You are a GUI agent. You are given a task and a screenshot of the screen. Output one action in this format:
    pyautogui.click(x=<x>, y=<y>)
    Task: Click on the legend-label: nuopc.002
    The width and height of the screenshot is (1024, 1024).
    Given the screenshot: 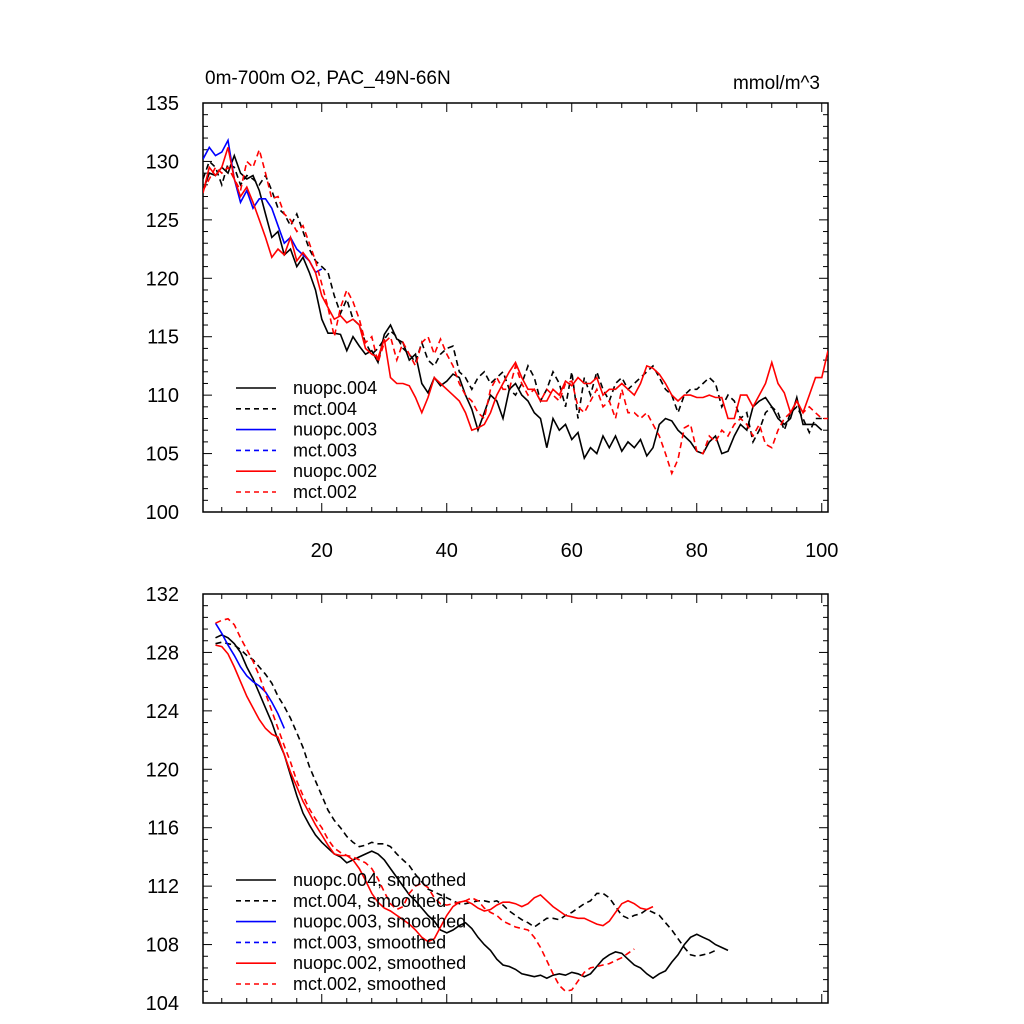 What is the action you would take?
    pyautogui.click(x=335, y=471)
    